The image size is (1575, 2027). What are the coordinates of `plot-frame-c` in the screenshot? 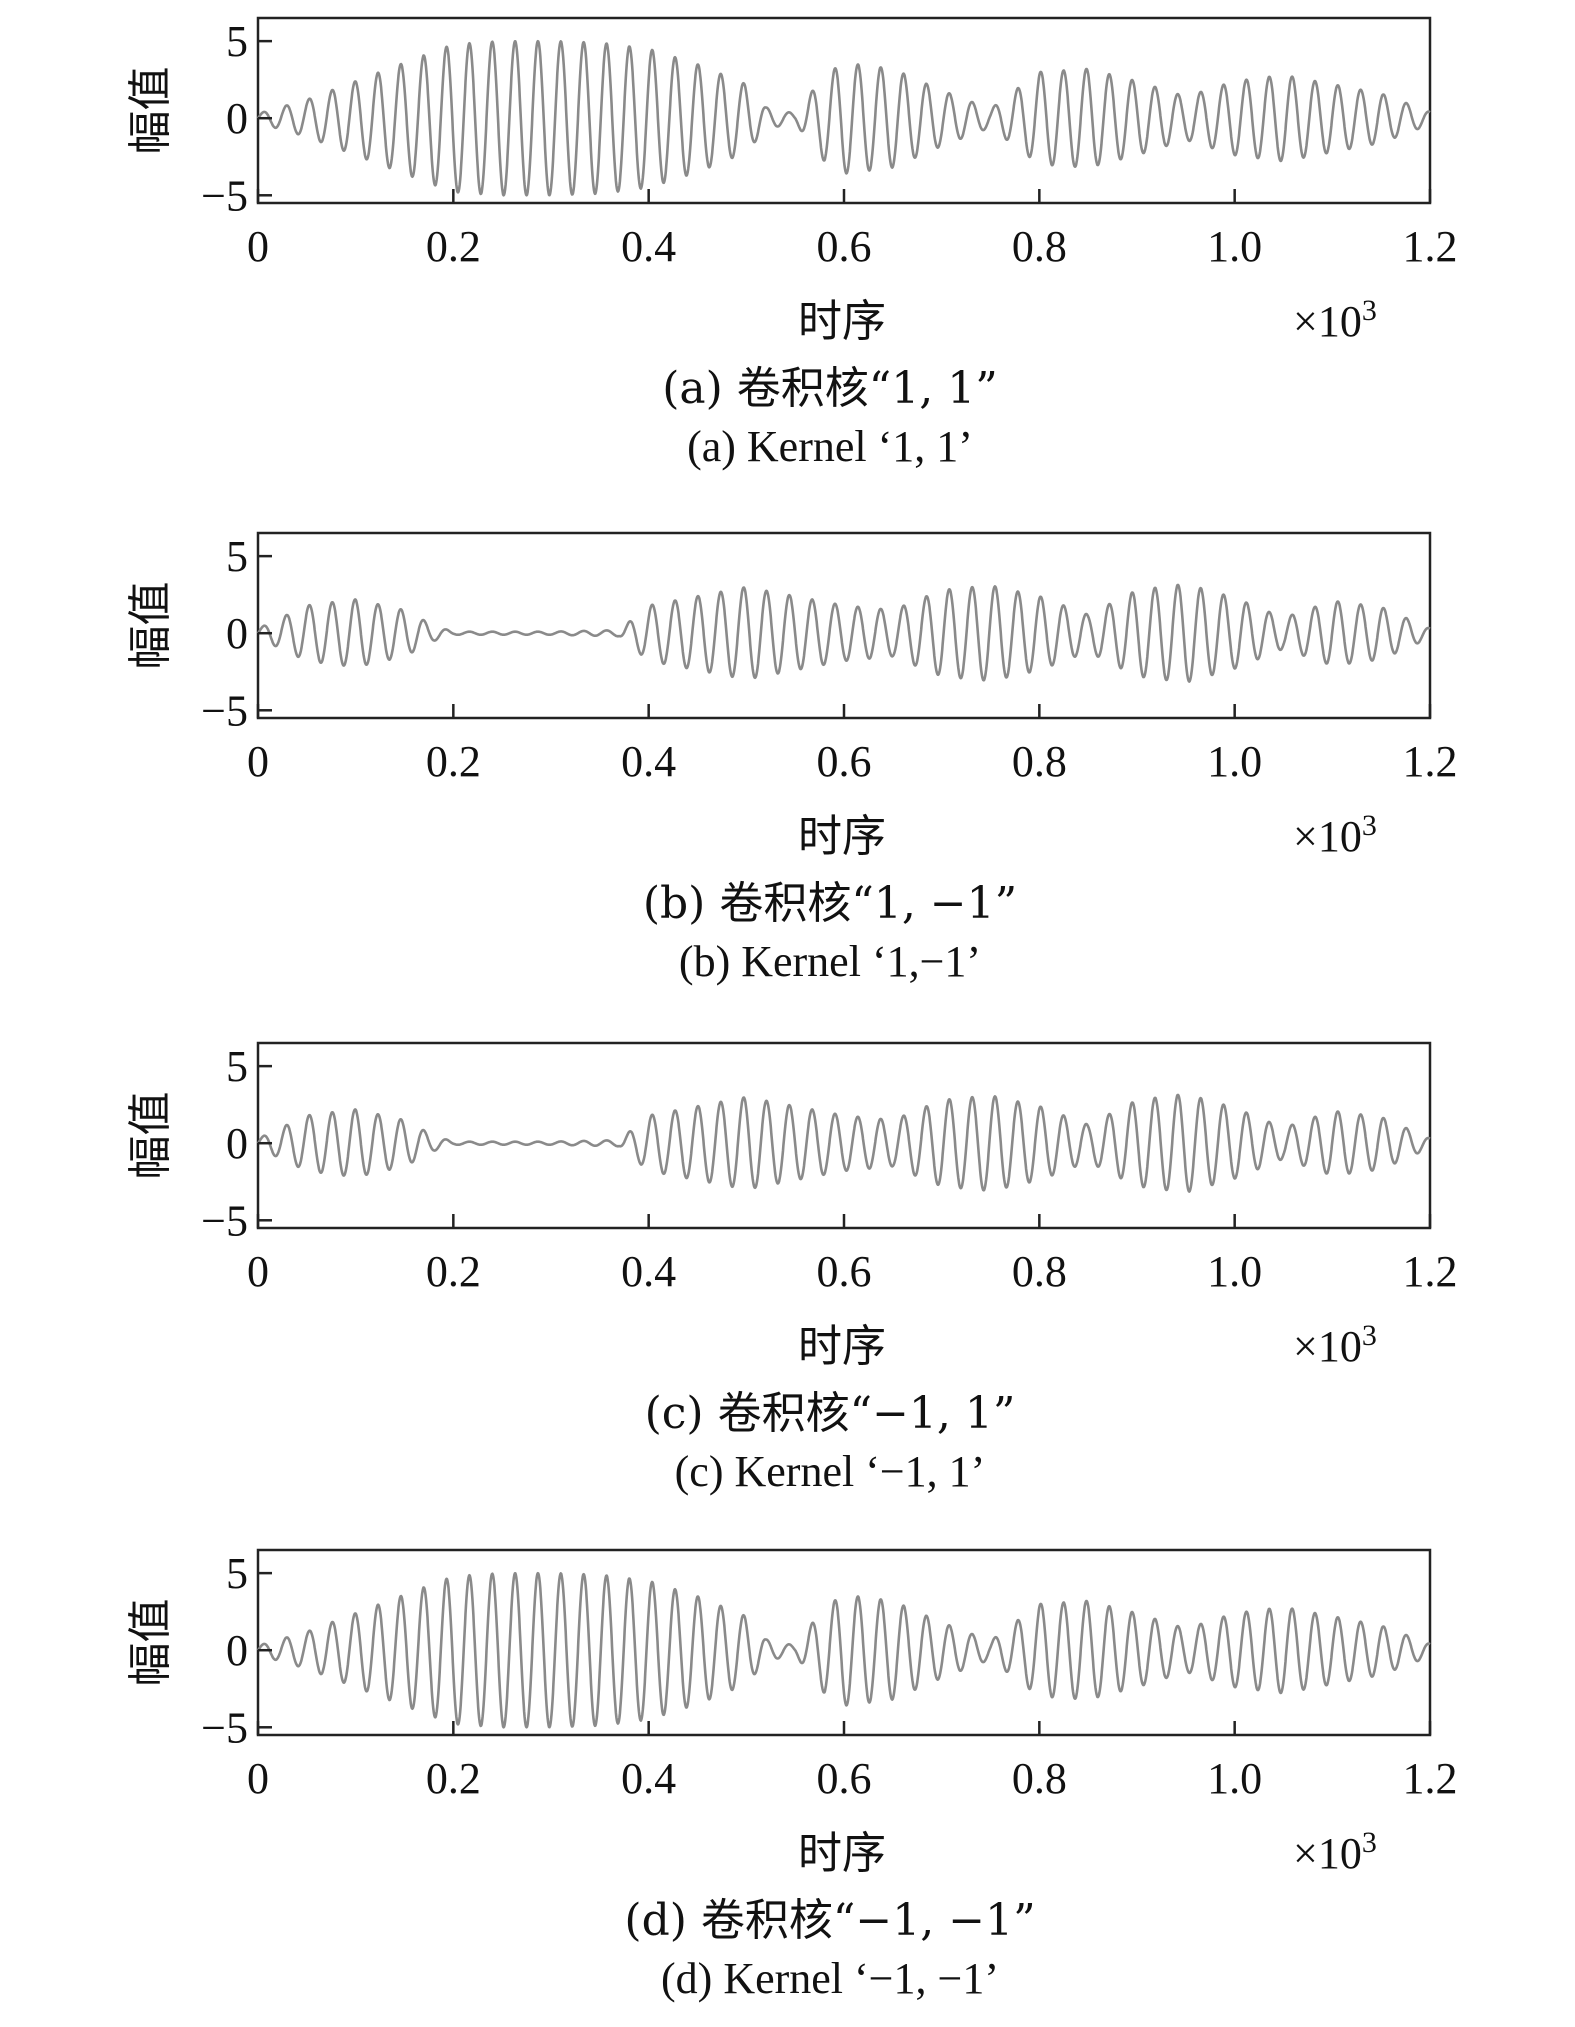 It's located at (844, 1135).